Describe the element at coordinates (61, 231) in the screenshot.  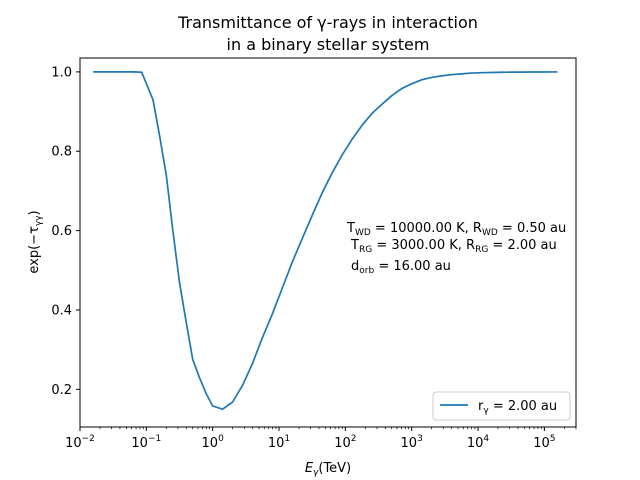
I see `y-tick-label: 0.6` at that location.